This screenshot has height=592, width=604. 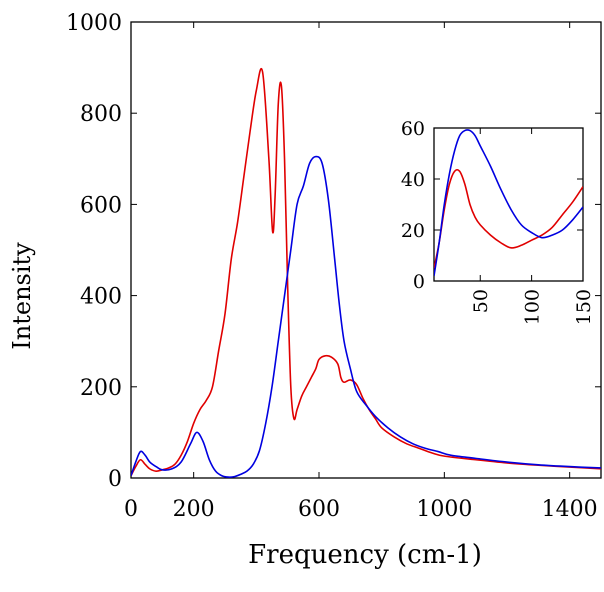 What do you see at coordinates (413, 231) in the screenshot?
I see `inset-y-tick-label: 20` at bounding box center [413, 231].